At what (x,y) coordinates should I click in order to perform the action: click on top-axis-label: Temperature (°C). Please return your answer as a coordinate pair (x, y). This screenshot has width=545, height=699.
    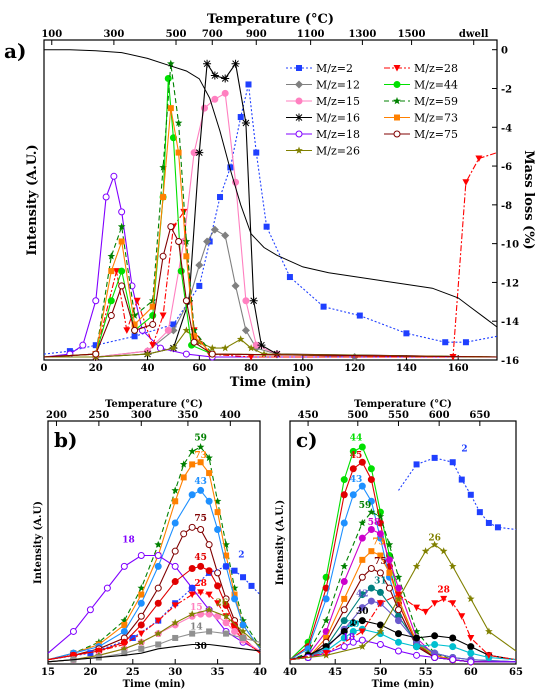
    Looking at the image, I should click on (154, 404).